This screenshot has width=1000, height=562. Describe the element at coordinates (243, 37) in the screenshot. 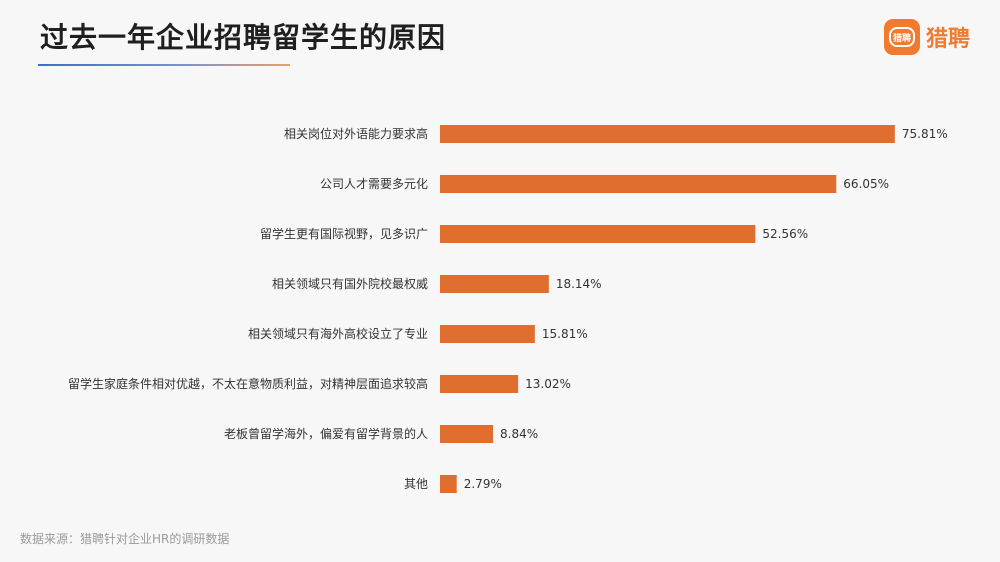

I see `page-title: 过去一年企业招聘留学生的原因` at that location.